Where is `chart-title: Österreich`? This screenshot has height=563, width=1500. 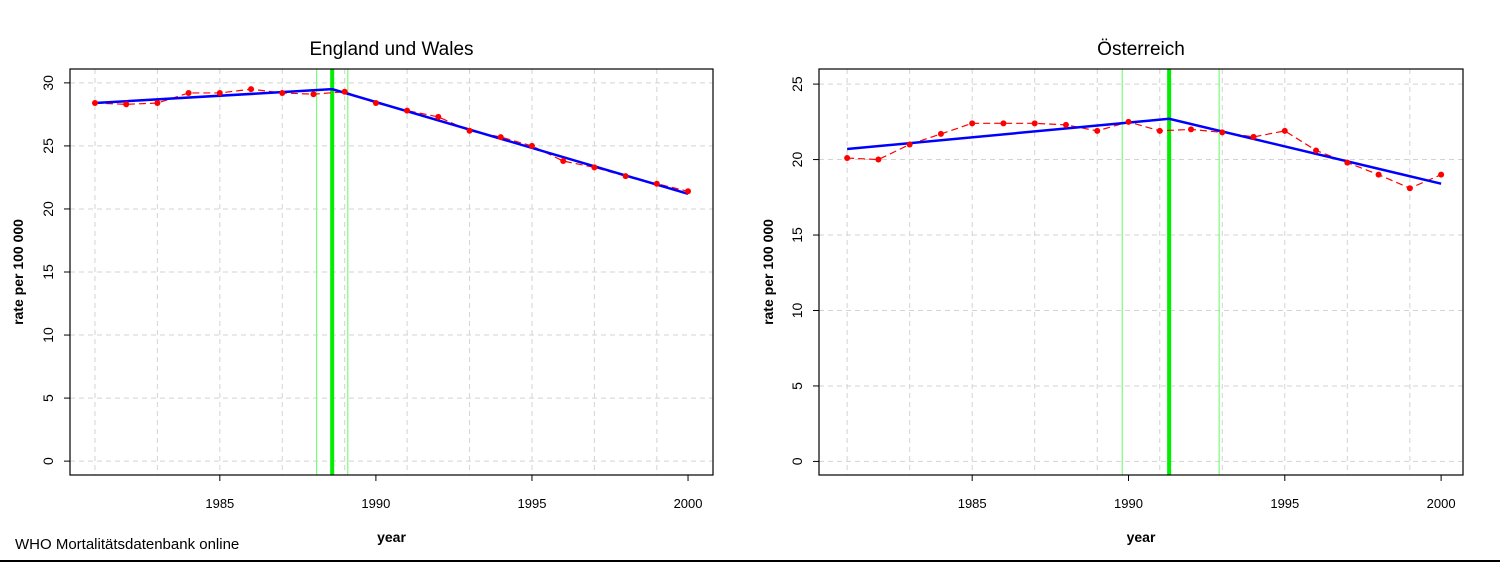 chart-title: Österreich is located at coordinates (1141, 49).